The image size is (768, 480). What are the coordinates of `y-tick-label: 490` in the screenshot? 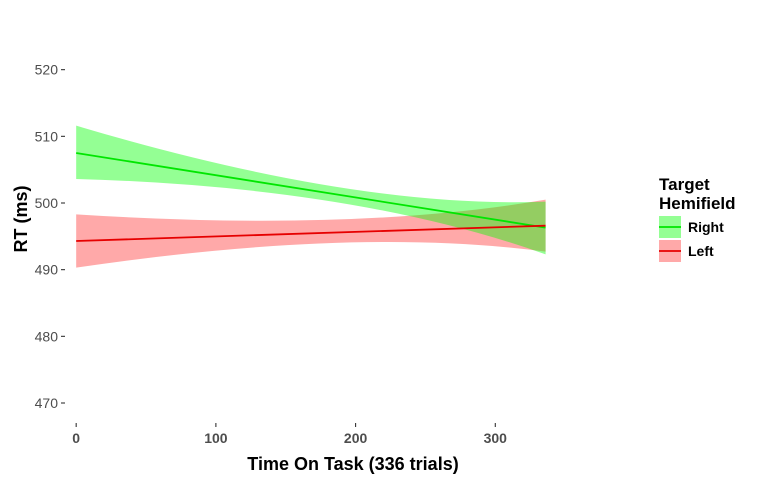 It's located at (47, 270).